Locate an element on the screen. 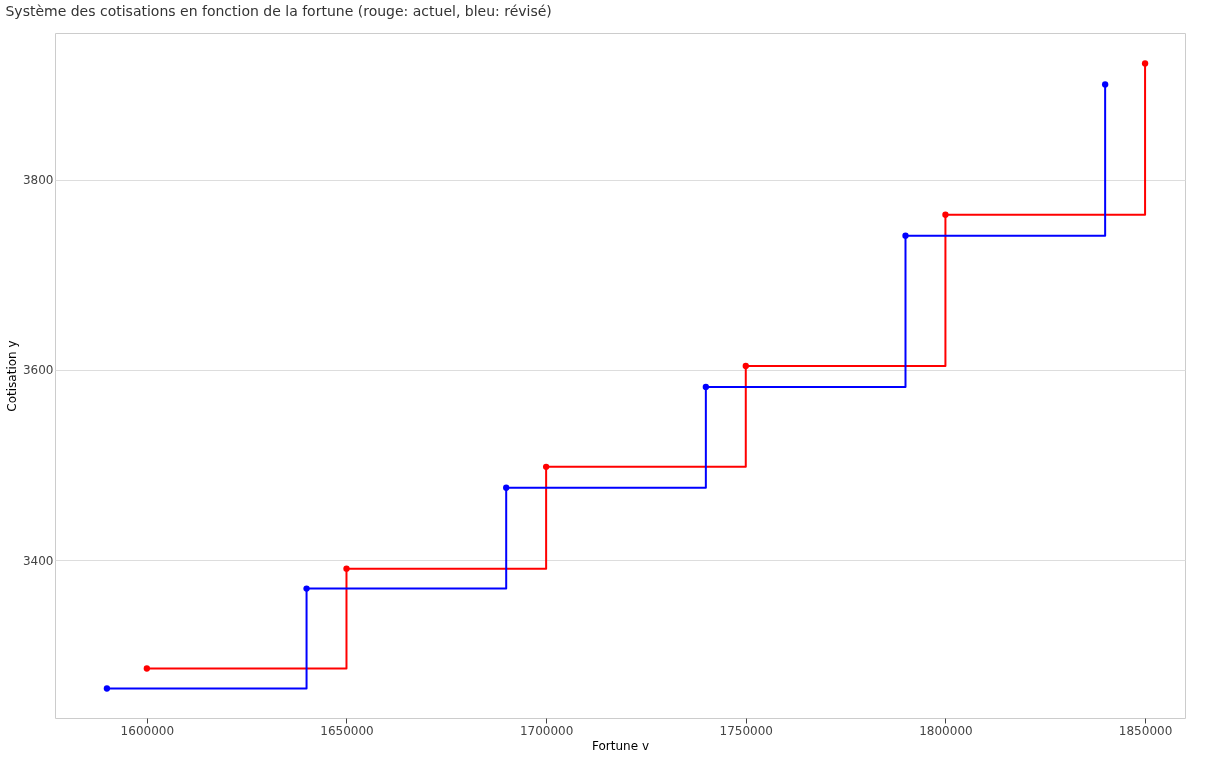 This screenshot has width=1215, height=766. x-tick-label: 1700000 is located at coordinates (546, 730).